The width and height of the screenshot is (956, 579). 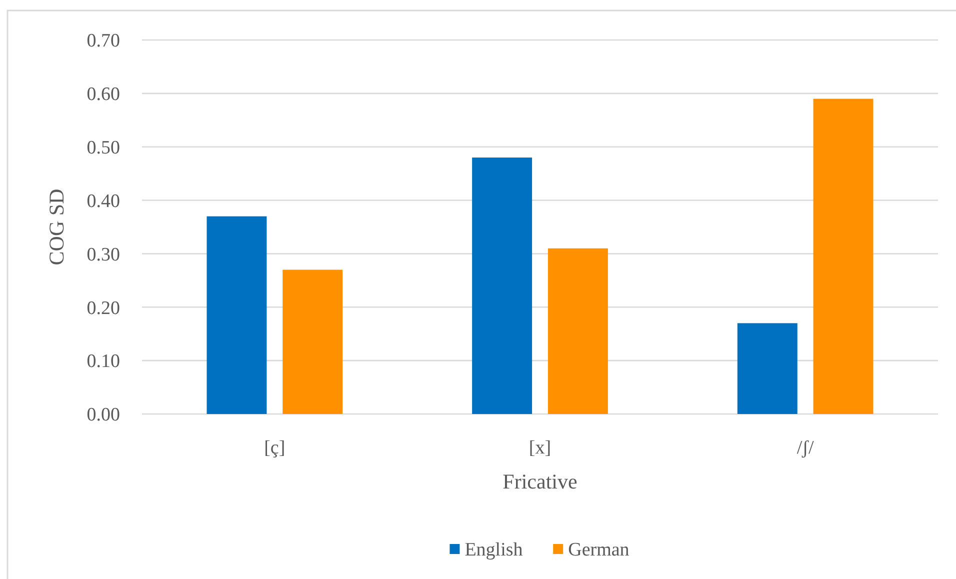 I want to click on y-tick-label: 0.20, so click(x=103, y=308).